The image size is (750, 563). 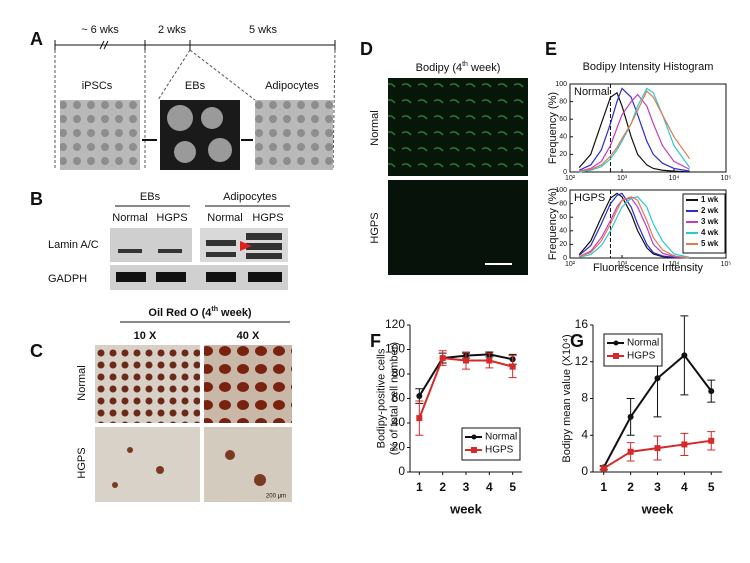 What do you see at coordinates (395, 324) in the screenshot?
I see `y-tick-label: 120` at bounding box center [395, 324].